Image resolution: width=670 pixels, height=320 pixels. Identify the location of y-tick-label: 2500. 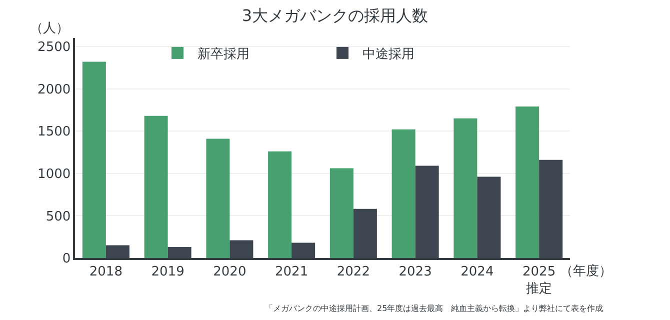
(54, 48).